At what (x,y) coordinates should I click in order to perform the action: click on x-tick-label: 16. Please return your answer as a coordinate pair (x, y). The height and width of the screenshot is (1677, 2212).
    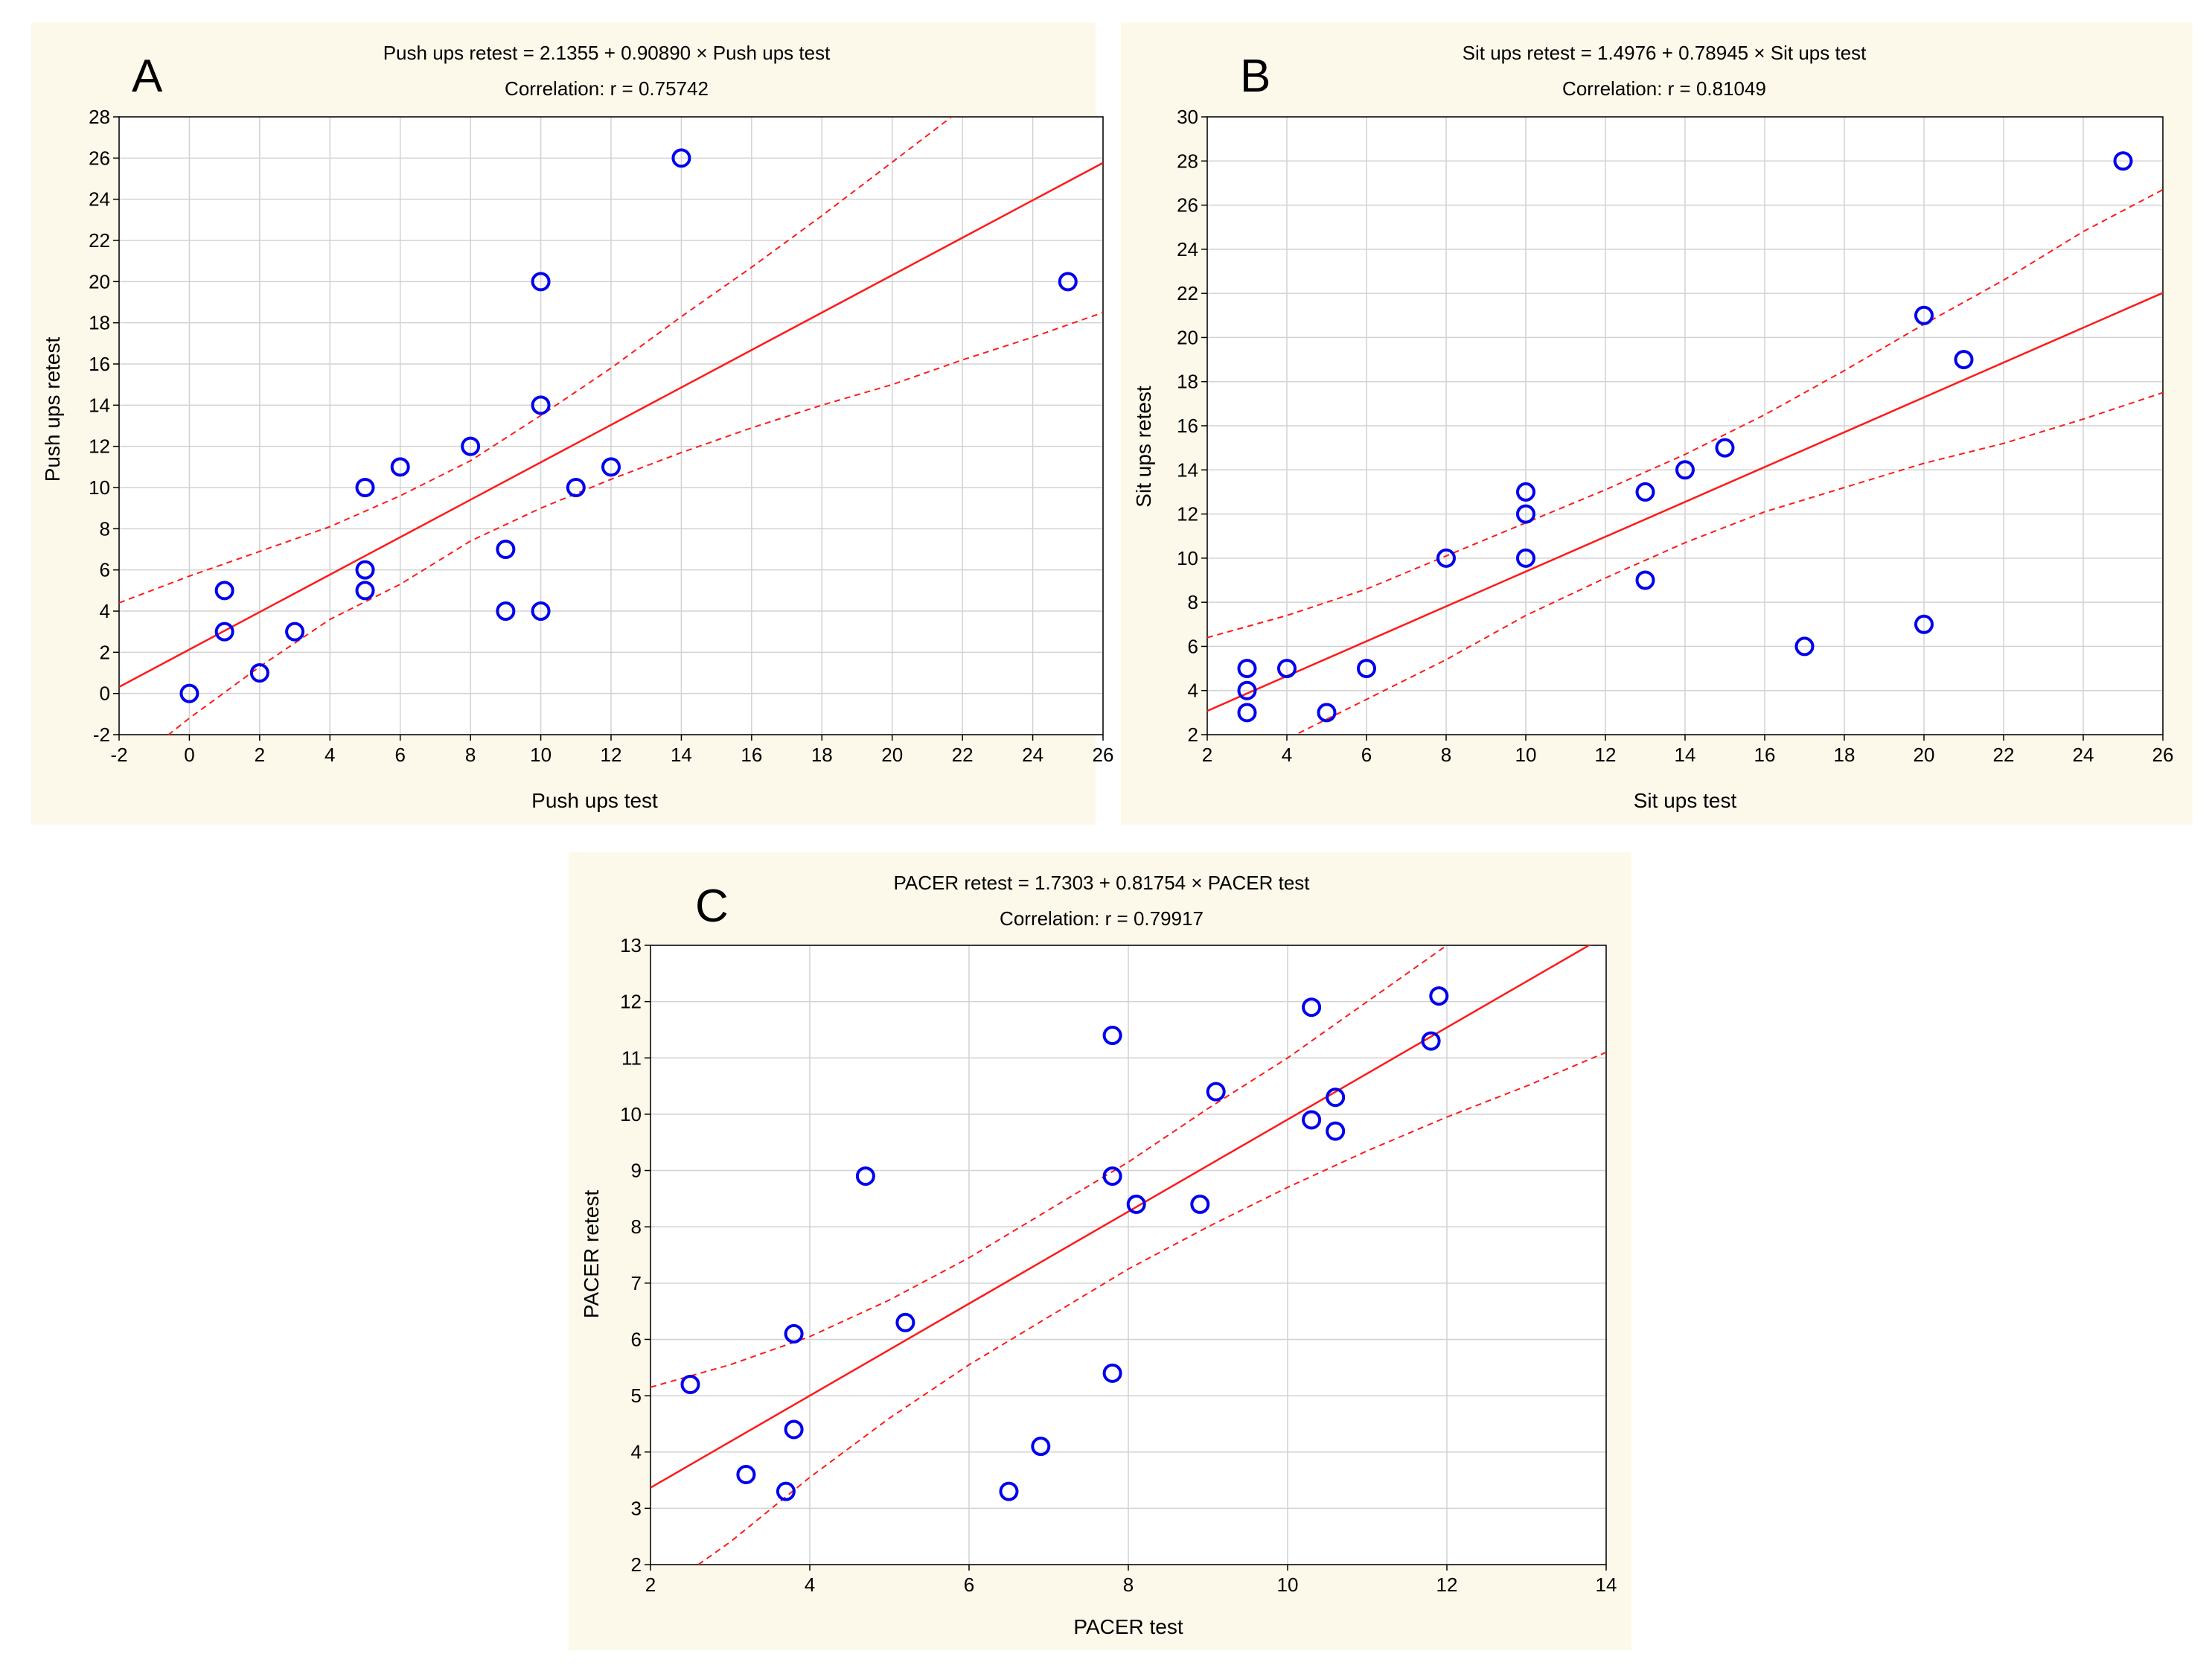
    Looking at the image, I should click on (1765, 755).